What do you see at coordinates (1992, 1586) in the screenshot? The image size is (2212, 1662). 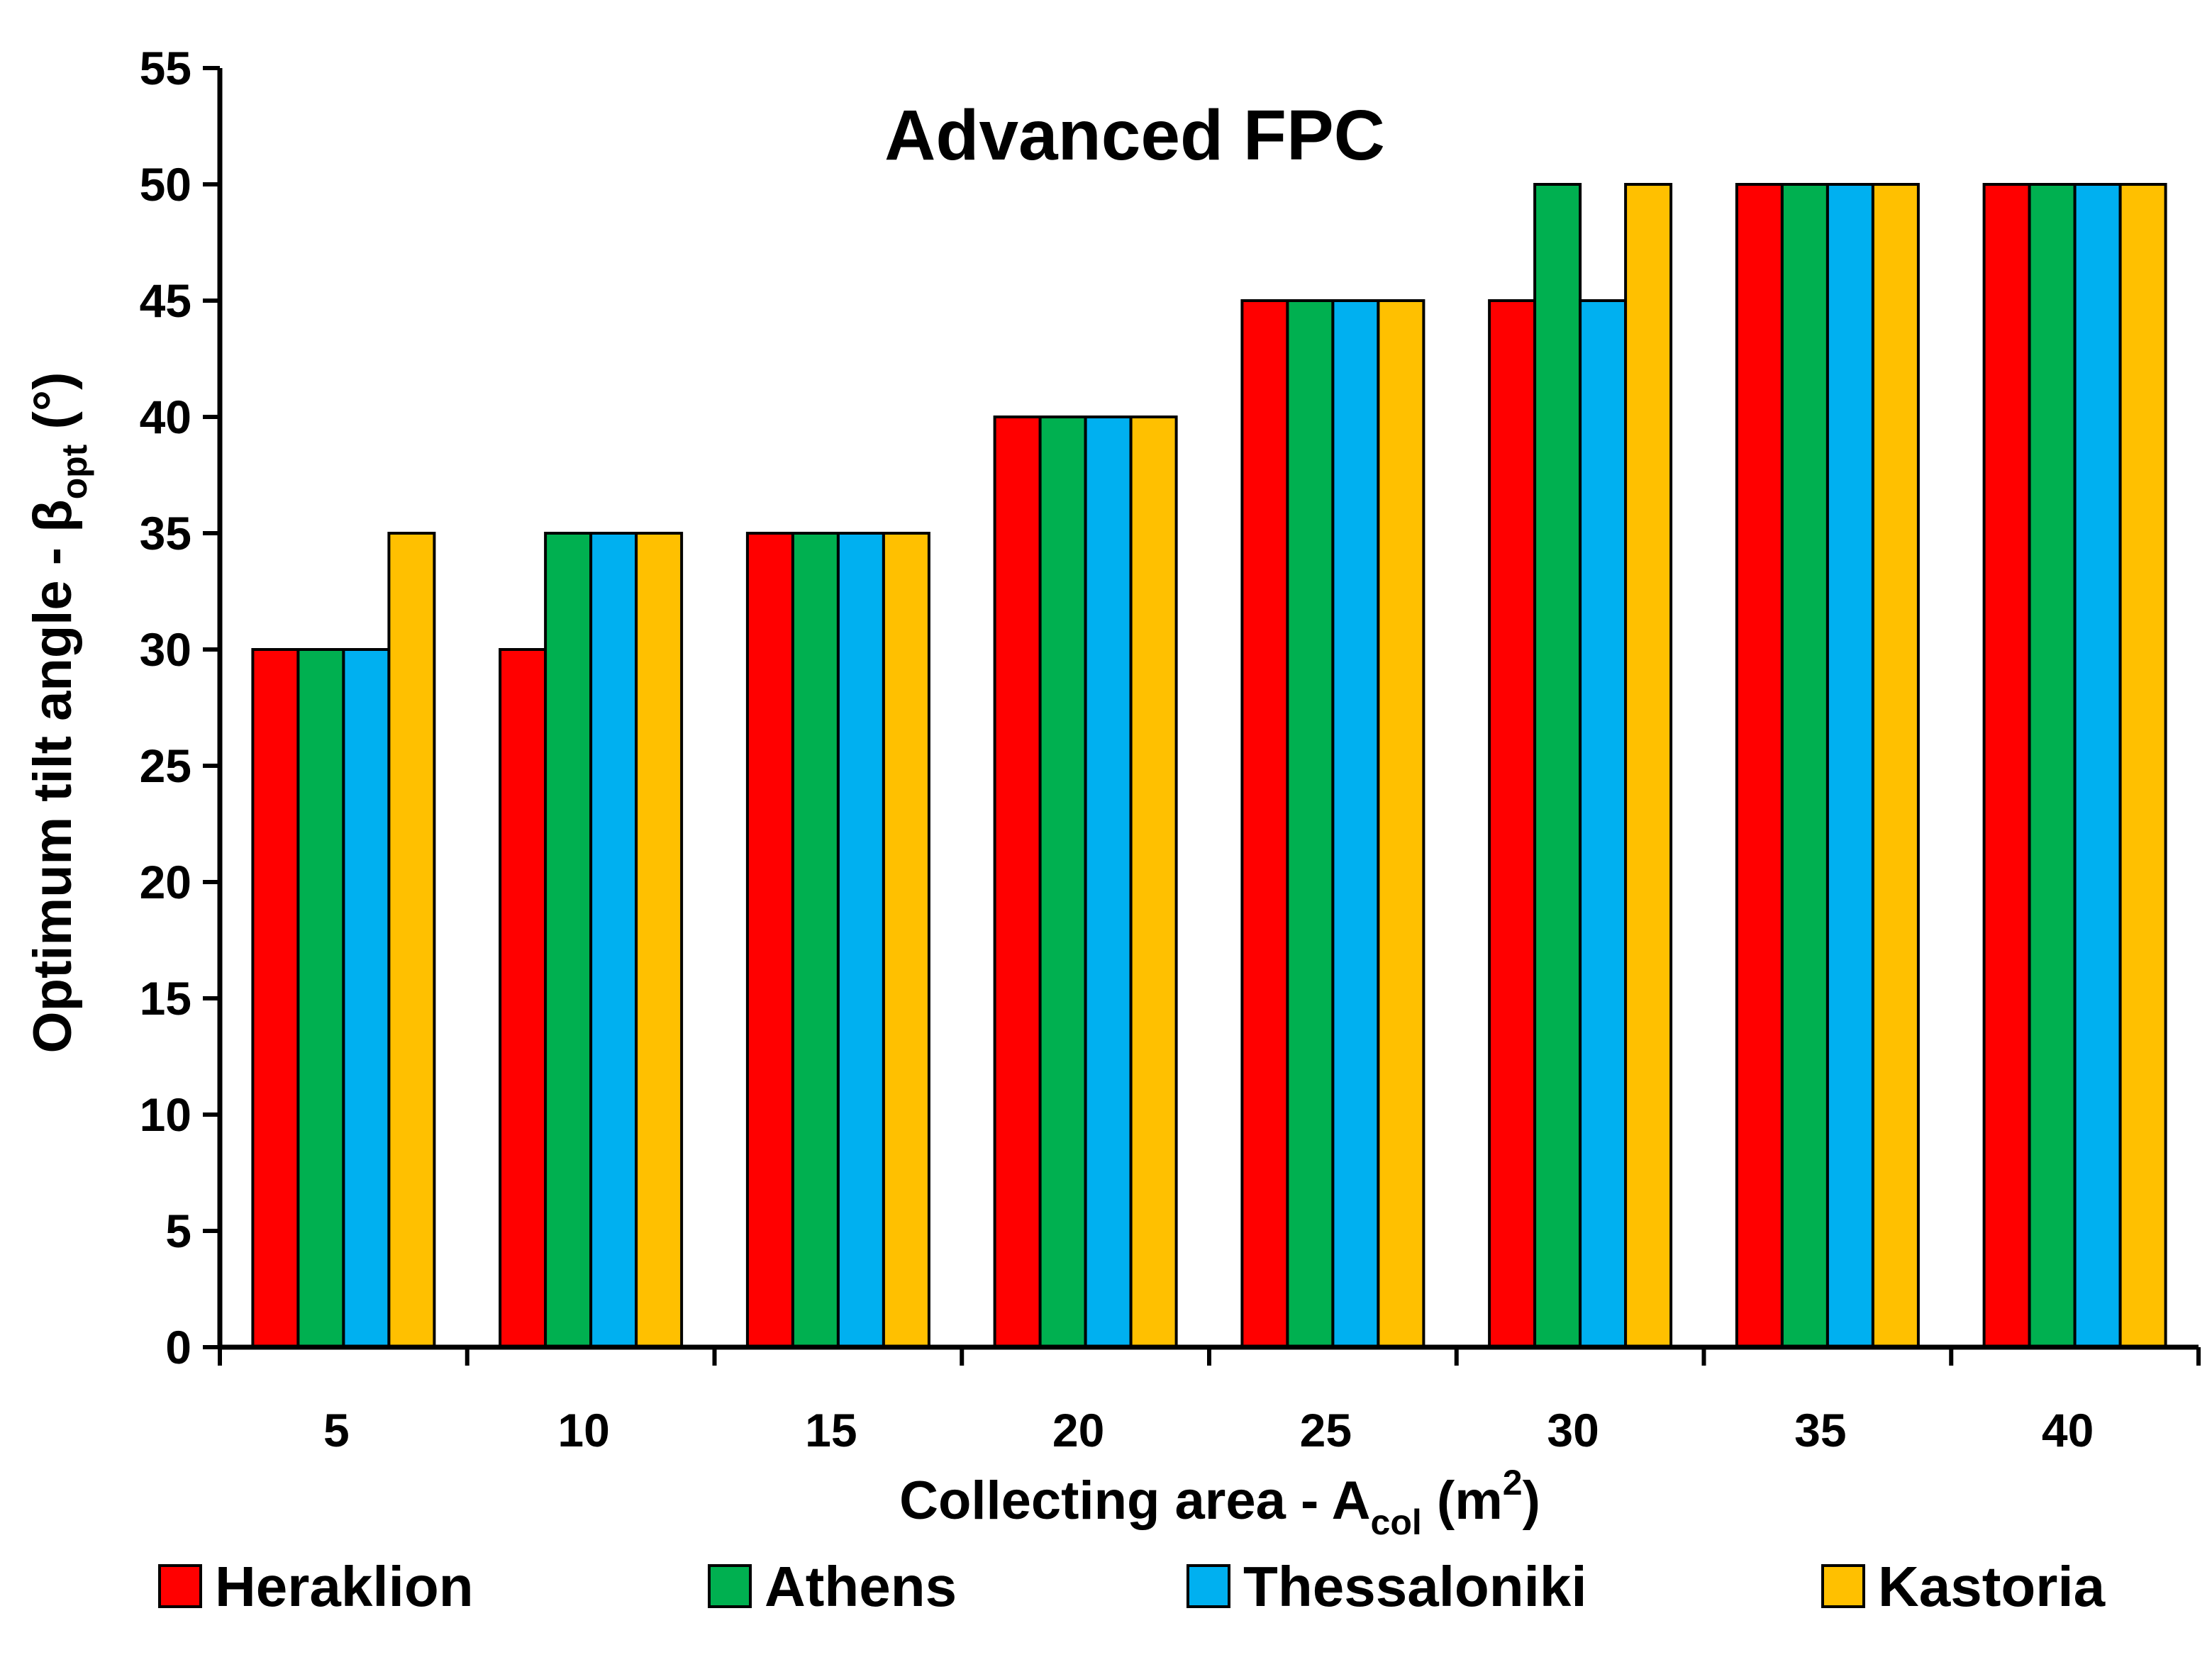 I see `legend-label-kastoria: Kastoria` at bounding box center [1992, 1586].